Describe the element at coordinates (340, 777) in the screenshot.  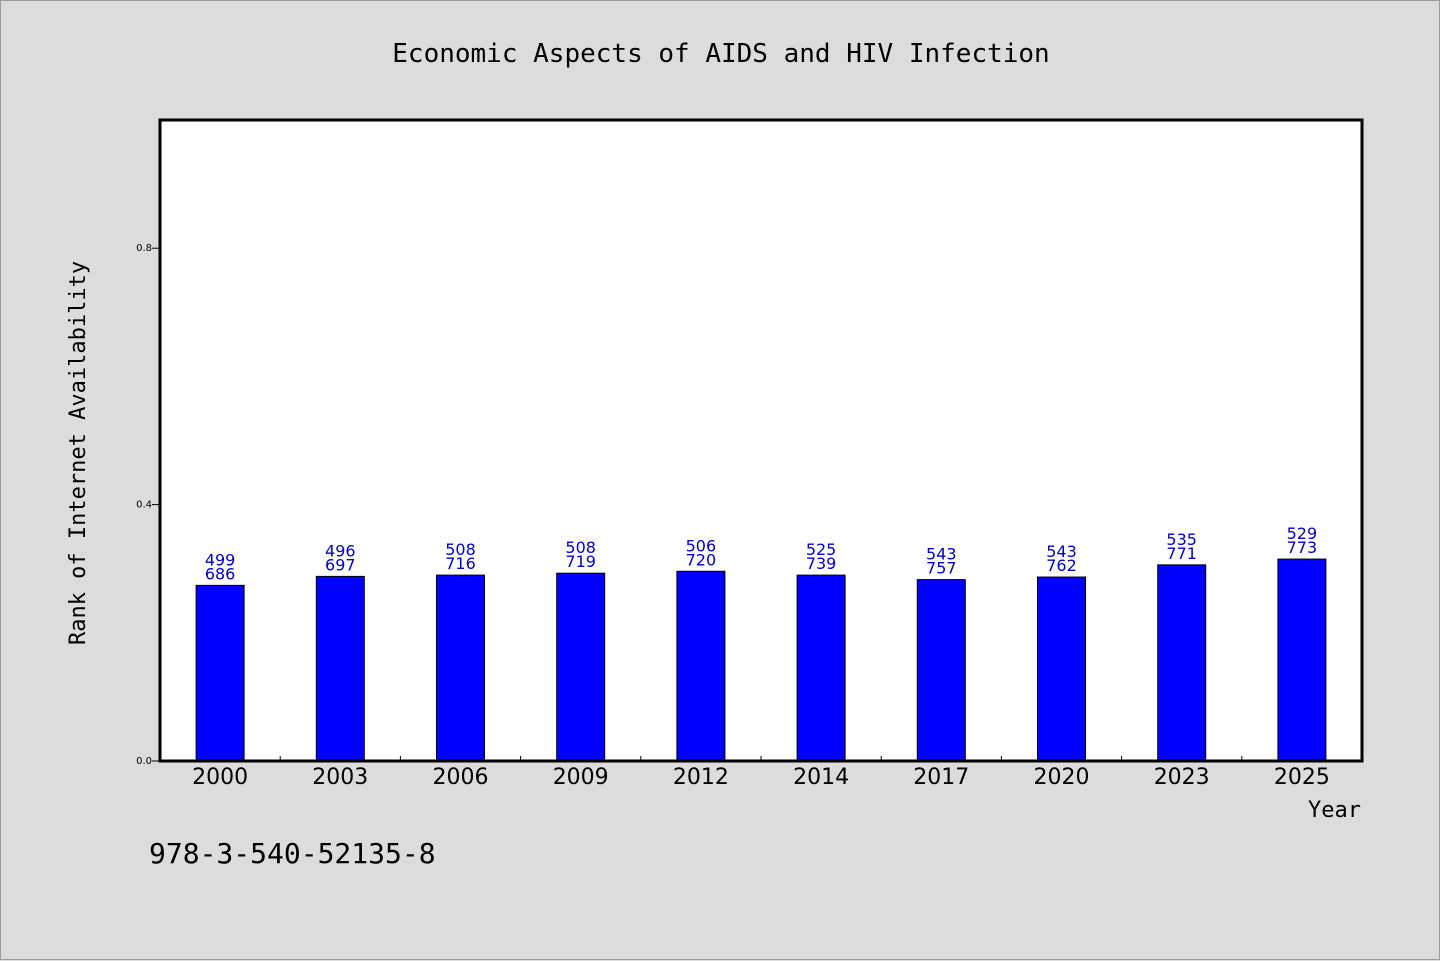
I see `x-tick-label: 2003` at that location.